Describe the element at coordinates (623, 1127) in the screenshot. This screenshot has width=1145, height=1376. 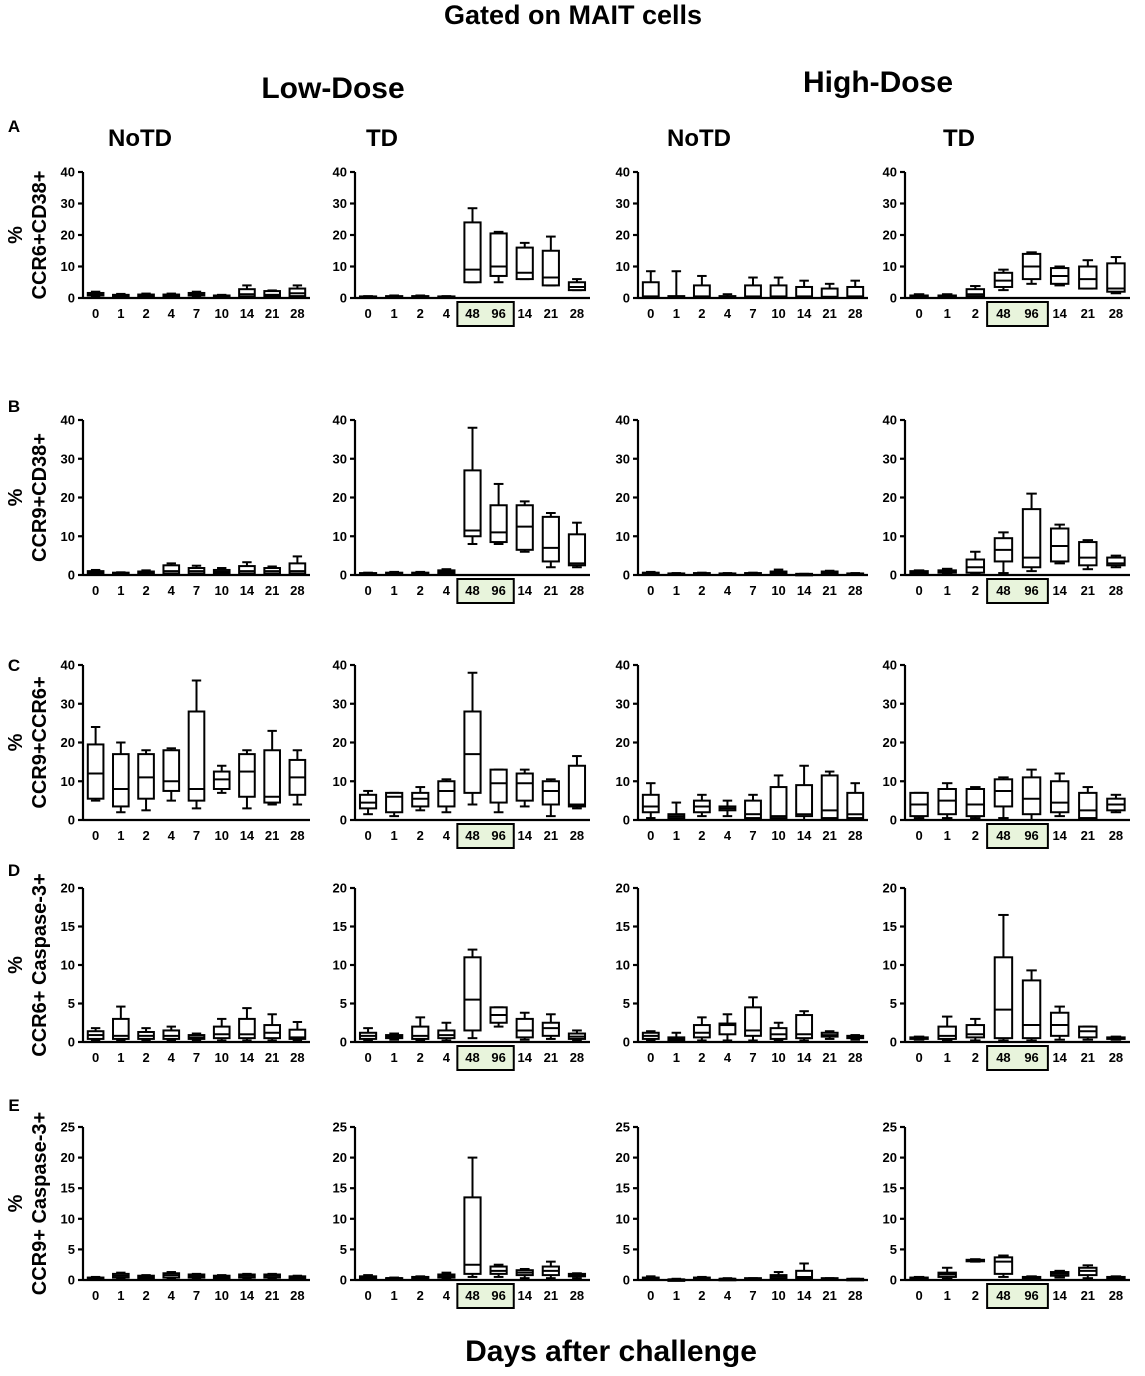
I see `y-tick-label: 25` at that location.